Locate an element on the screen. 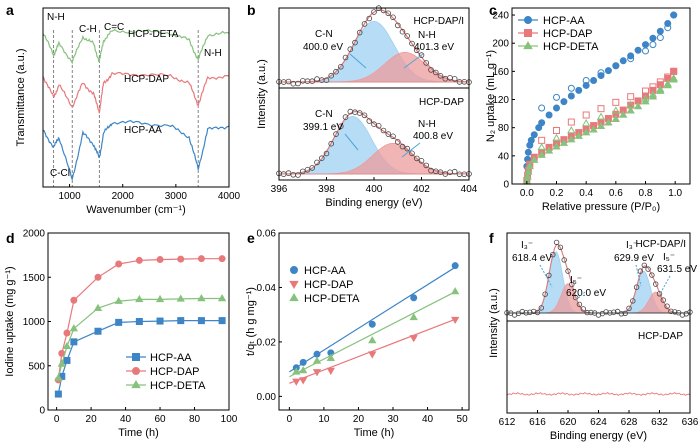 Image resolution: width=700 pixels, height=448 pixels. ftir-spectrum-hcp-deta is located at coordinates (136, 46).